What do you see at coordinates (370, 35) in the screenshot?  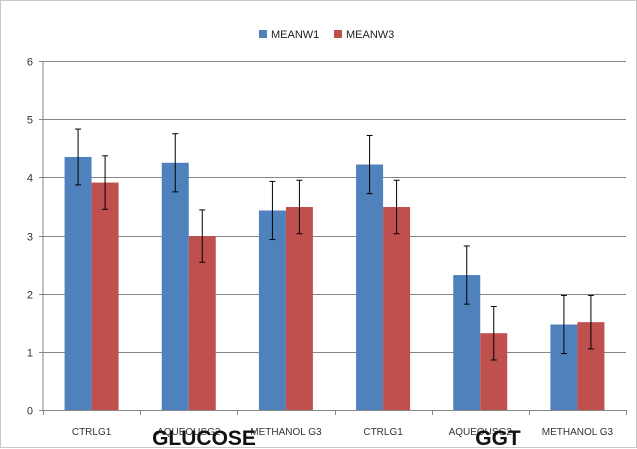 I see `legend-label-series-2: MEANW3` at bounding box center [370, 35].